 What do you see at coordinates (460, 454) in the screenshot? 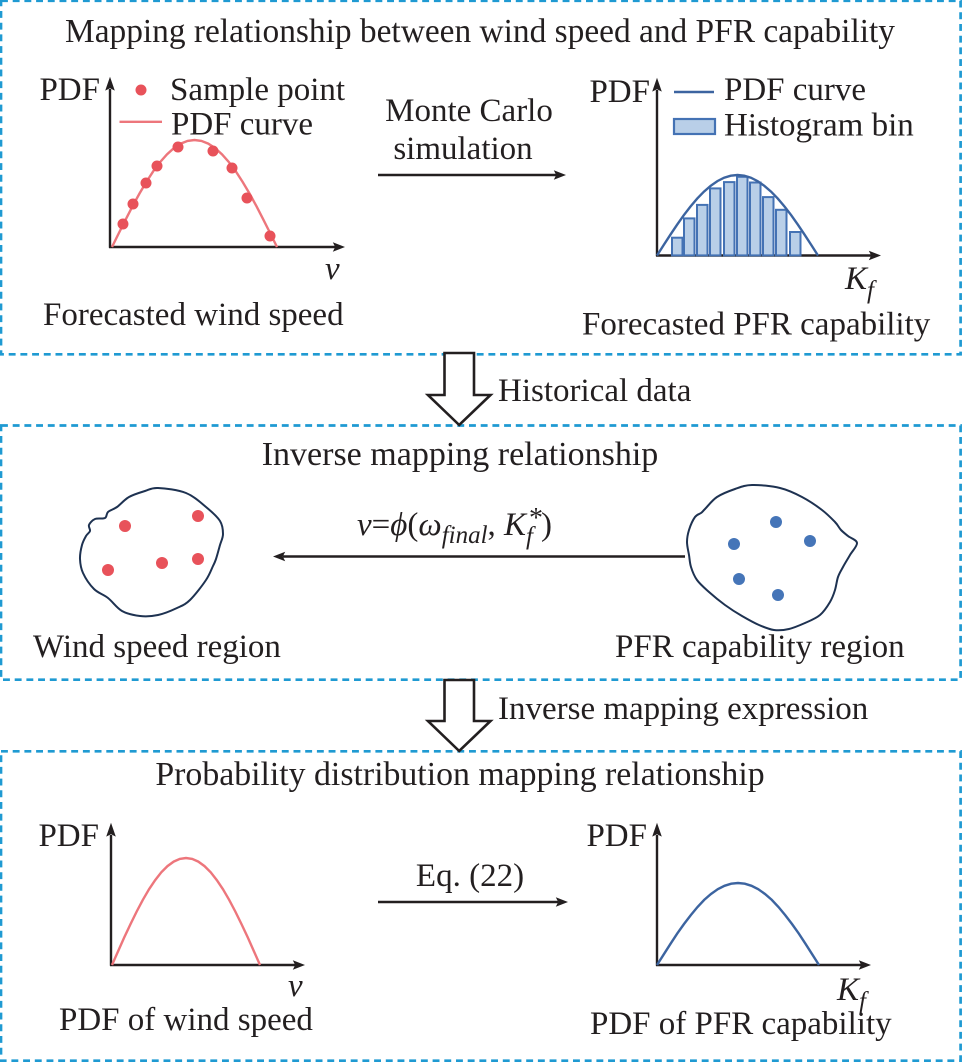
I see `svg-text: Inverse mapping relationship` at bounding box center [460, 454].